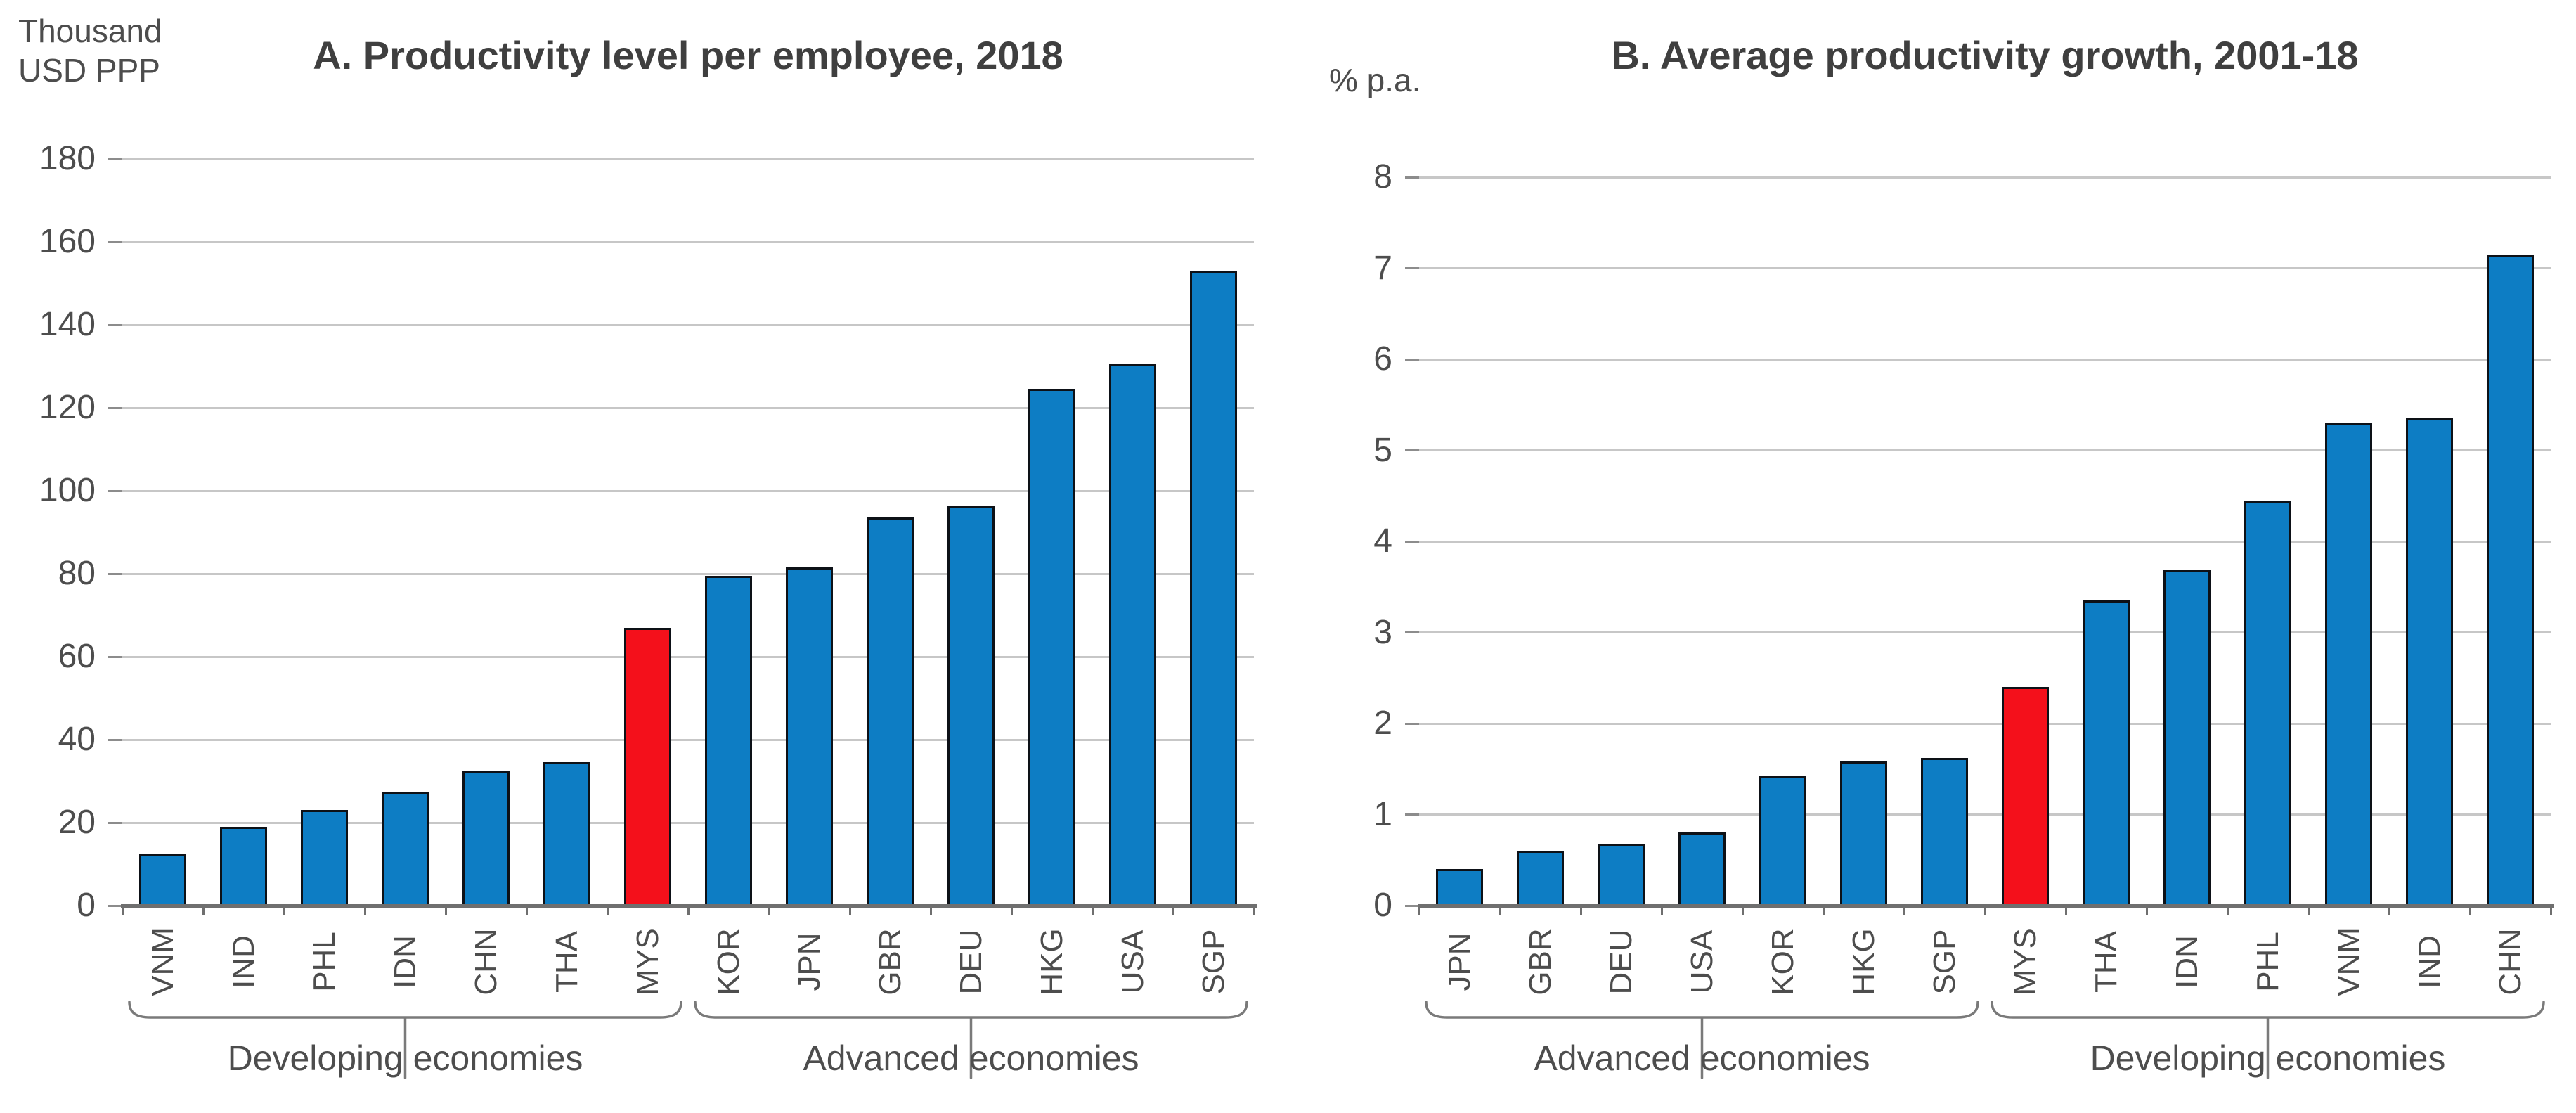  Describe the element at coordinates (2187, 738) in the screenshot. I see `bar-IDN` at that location.